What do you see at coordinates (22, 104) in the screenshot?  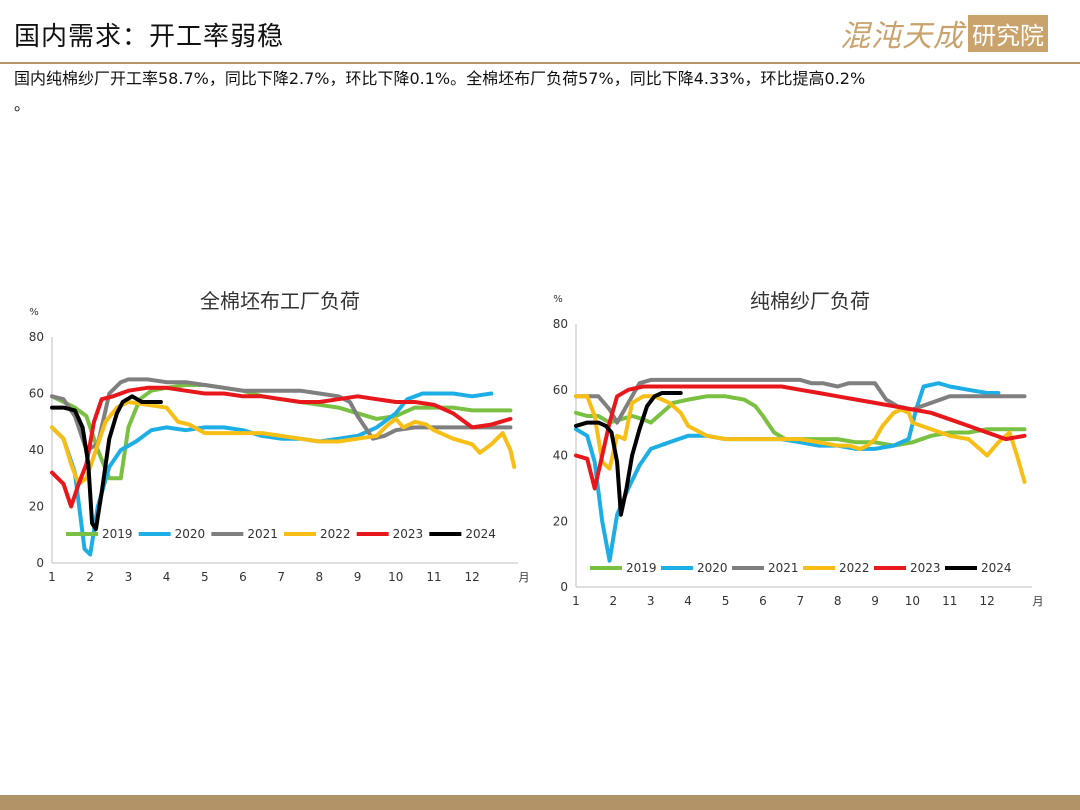 I see `description-end: 。` at bounding box center [22, 104].